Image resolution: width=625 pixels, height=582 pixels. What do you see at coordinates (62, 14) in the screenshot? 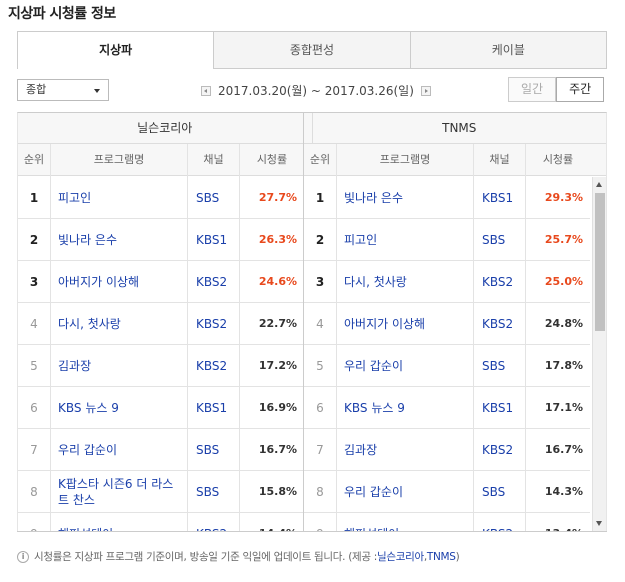
I see `page-title: 지상파 시청률 정보` at bounding box center [62, 14].